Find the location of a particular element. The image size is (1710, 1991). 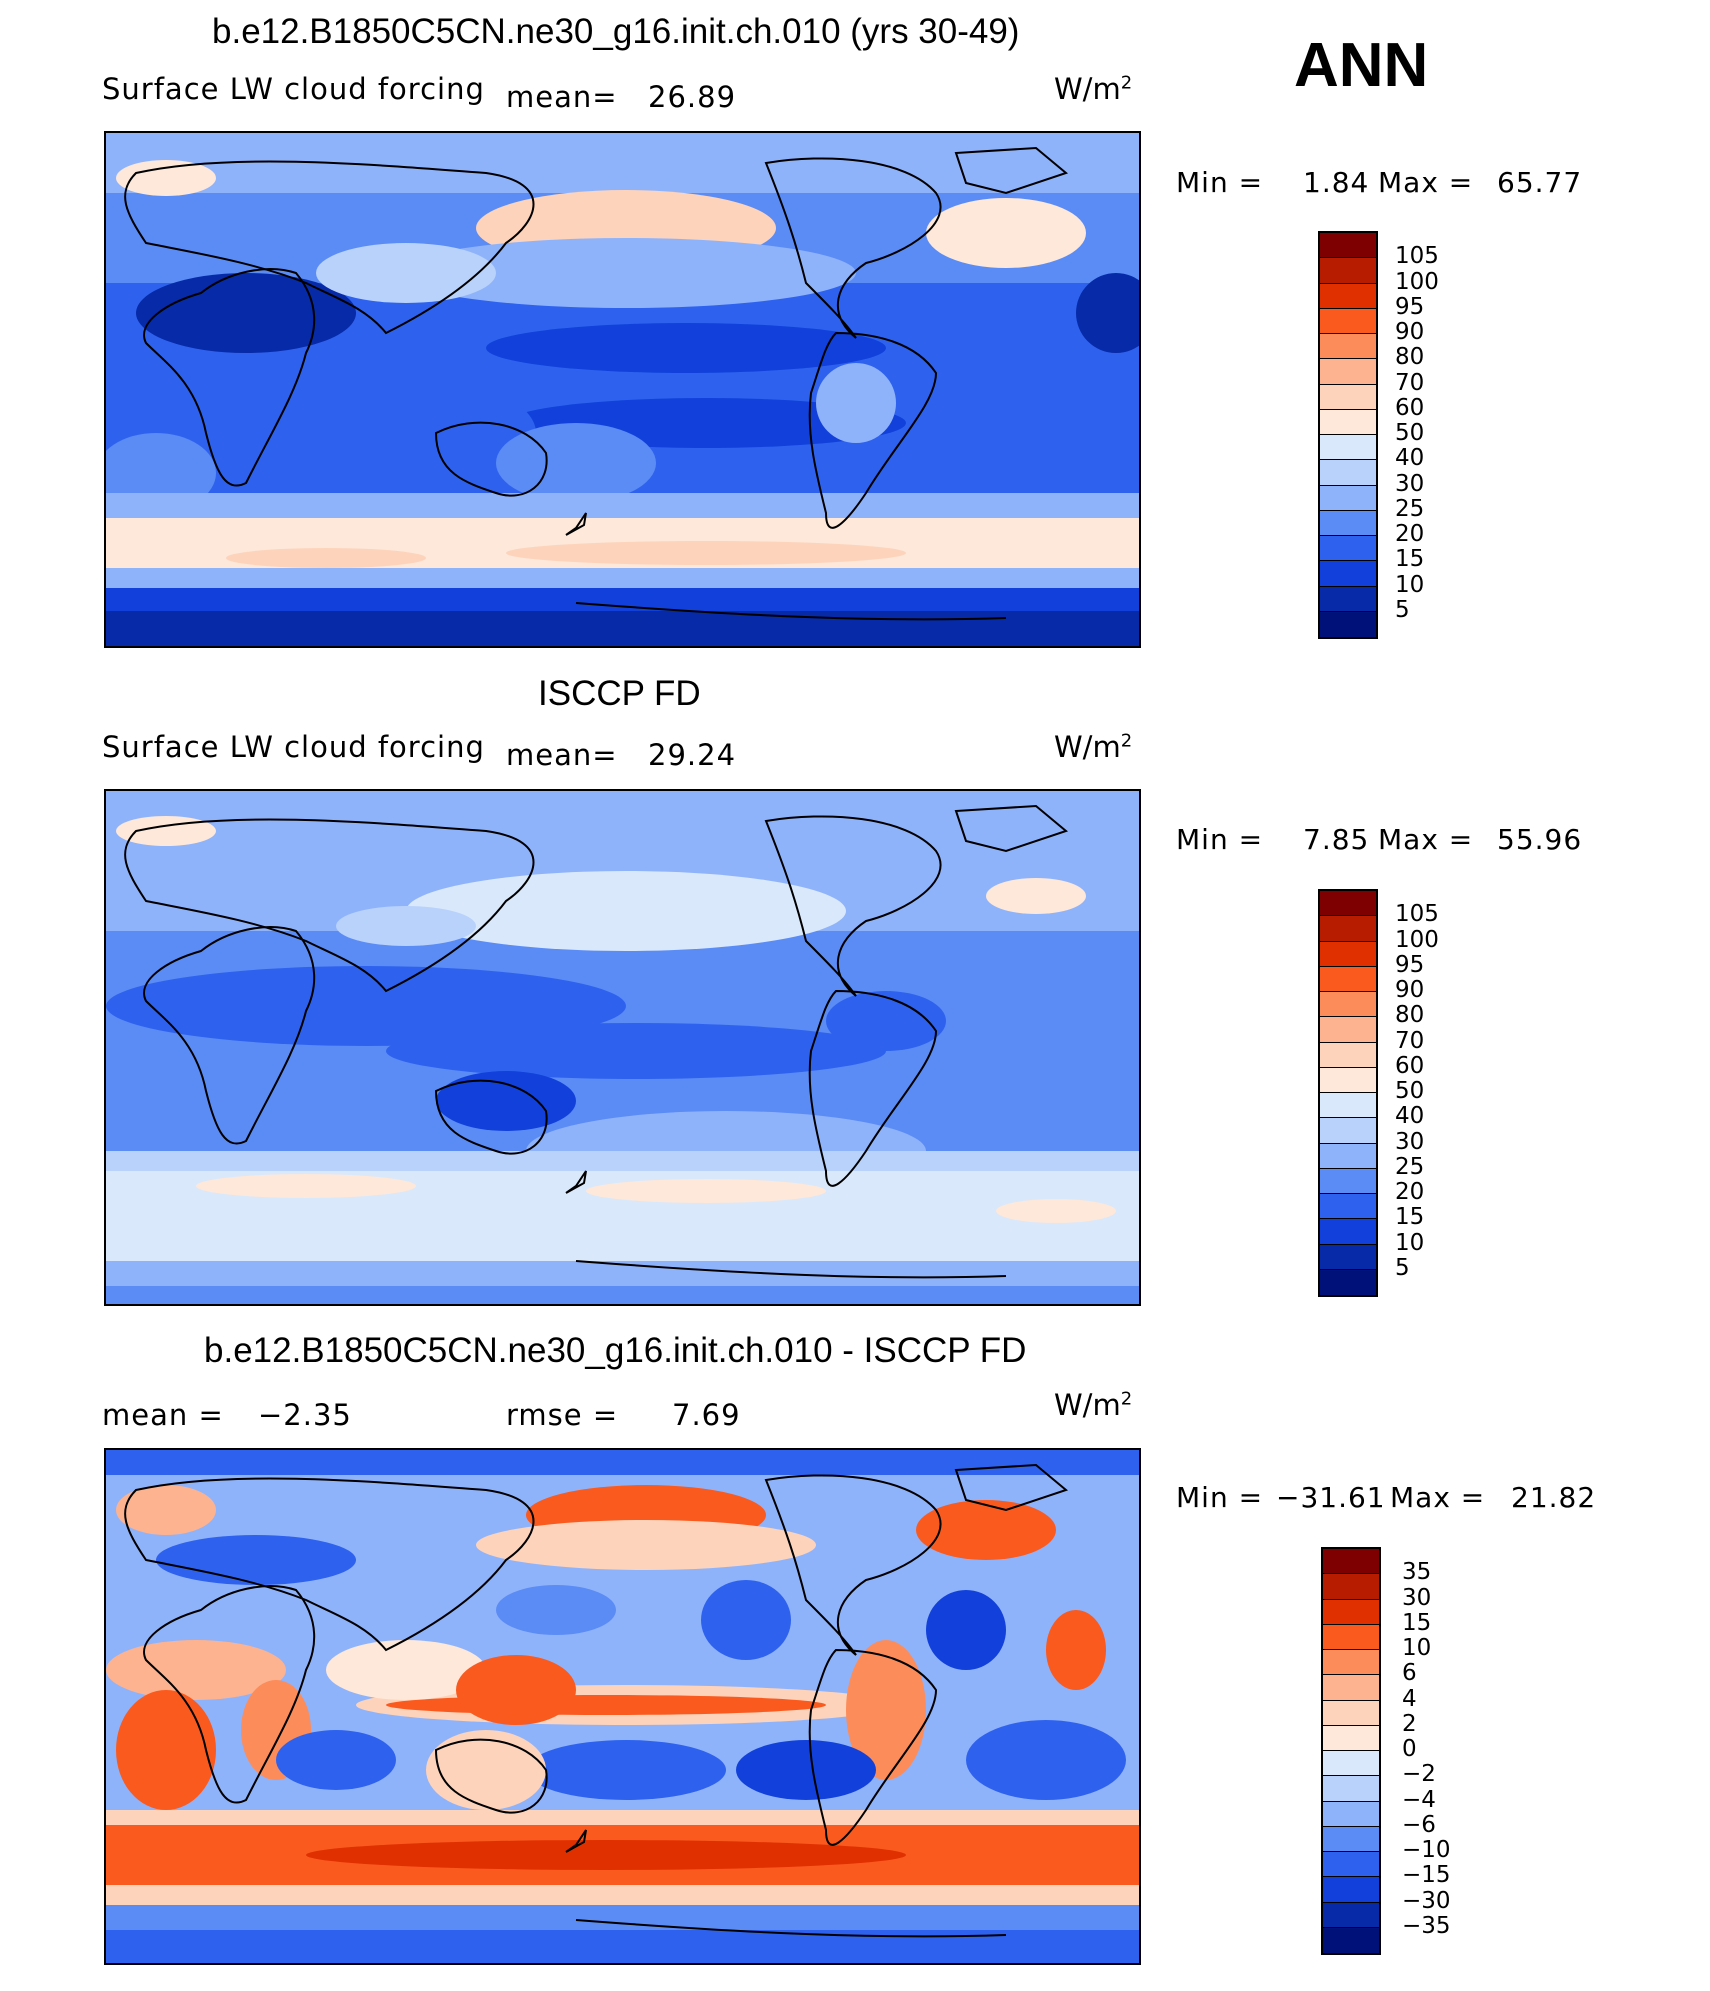

panel1-colorbar-tick-label: 70 is located at coordinates (1410, 382).